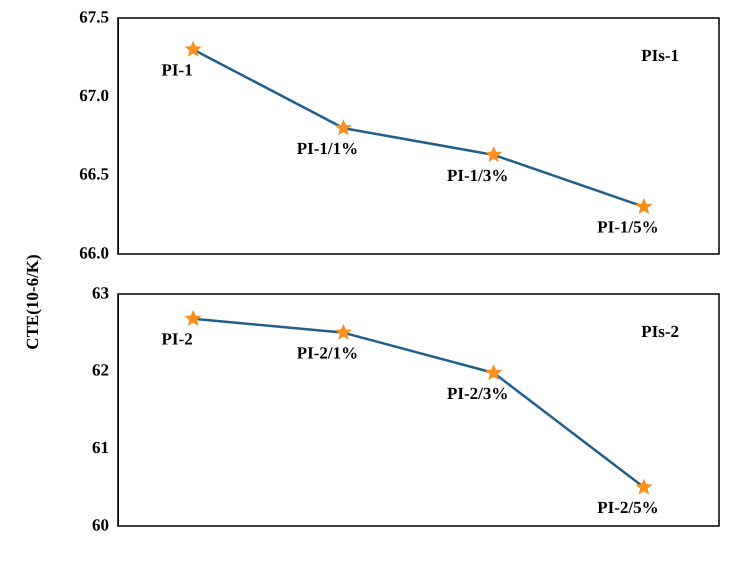  I want to click on x-tick-label: PI-2, so click(177, 339).